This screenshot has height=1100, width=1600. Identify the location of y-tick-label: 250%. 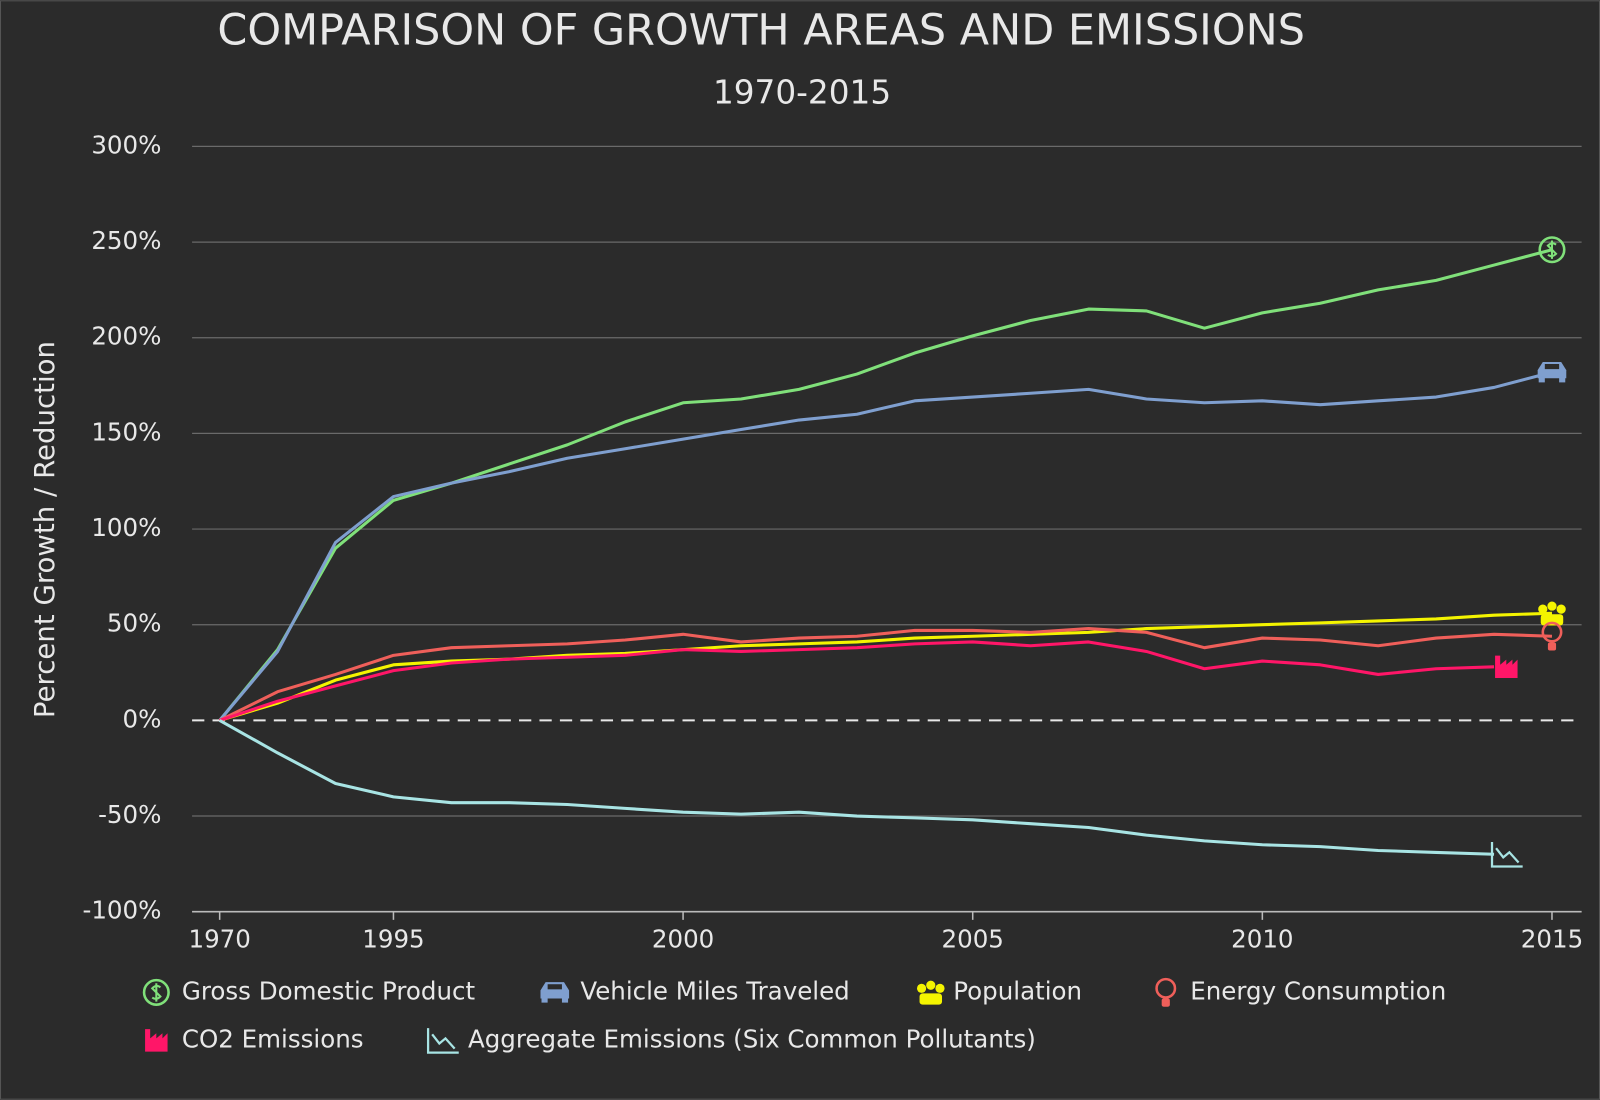
(126, 240).